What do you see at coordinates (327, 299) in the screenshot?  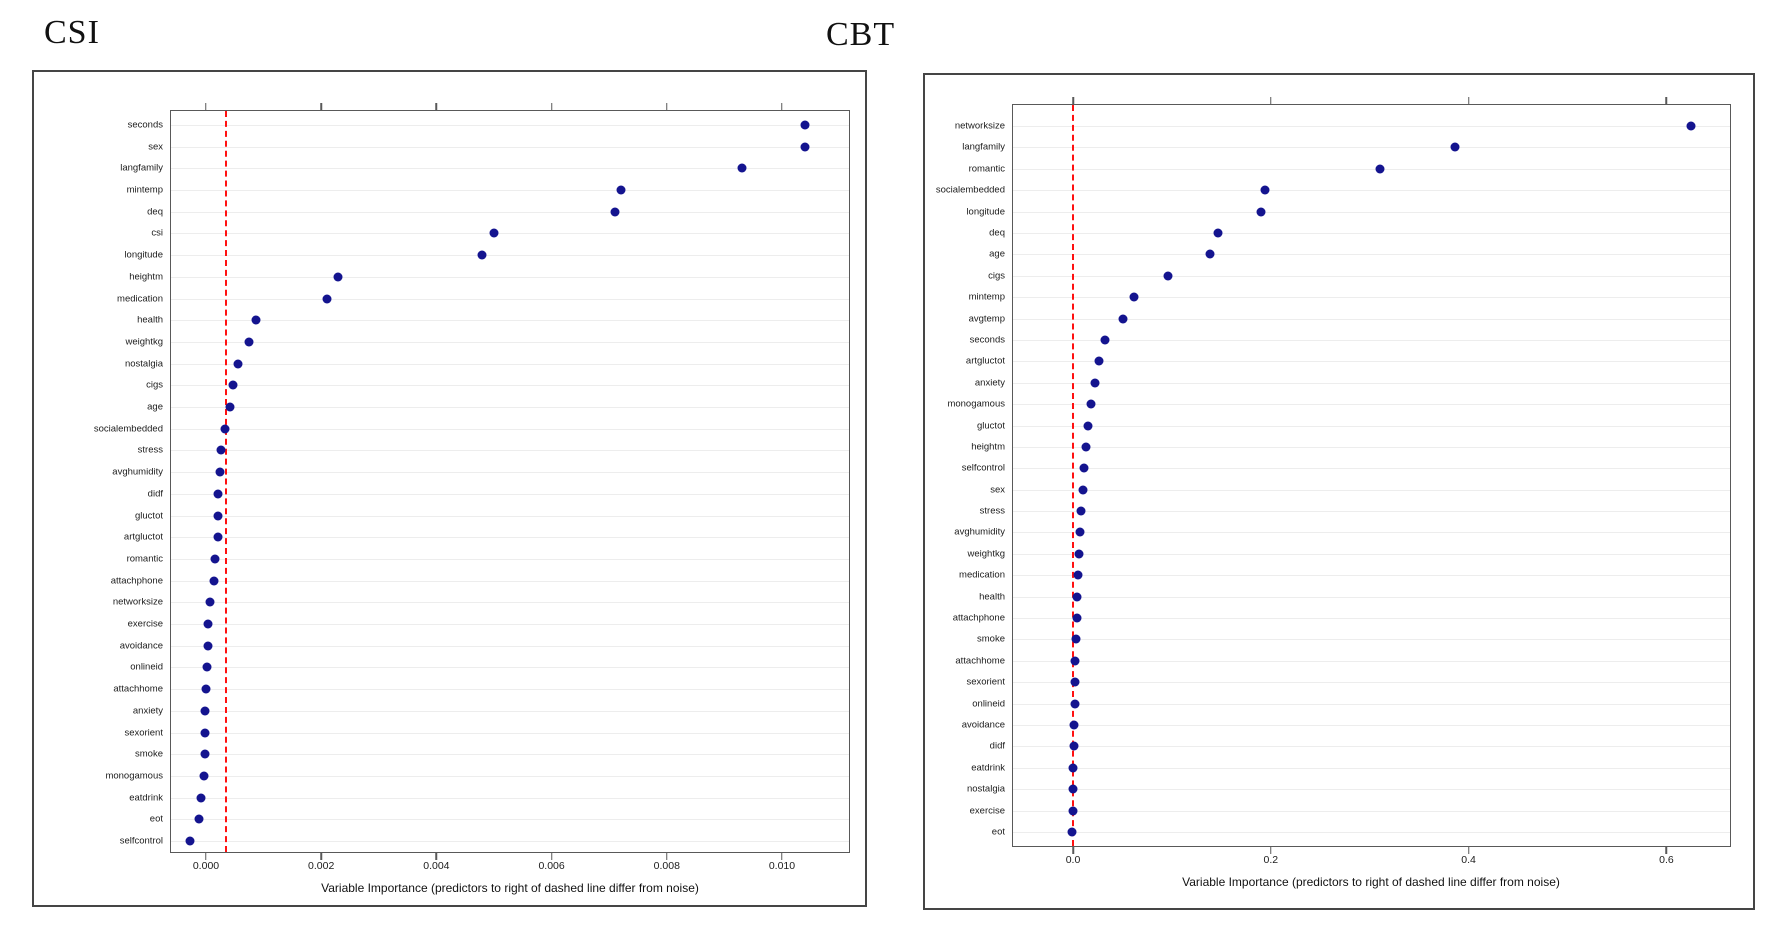 I see `data-point-medication` at bounding box center [327, 299].